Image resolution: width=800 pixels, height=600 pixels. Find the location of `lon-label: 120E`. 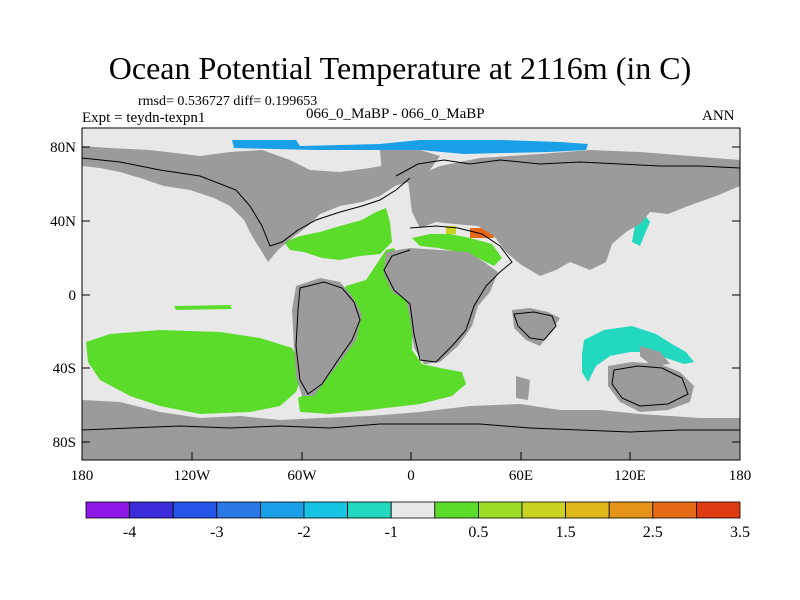

lon-label: 120E is located at coordinates (630, 476).